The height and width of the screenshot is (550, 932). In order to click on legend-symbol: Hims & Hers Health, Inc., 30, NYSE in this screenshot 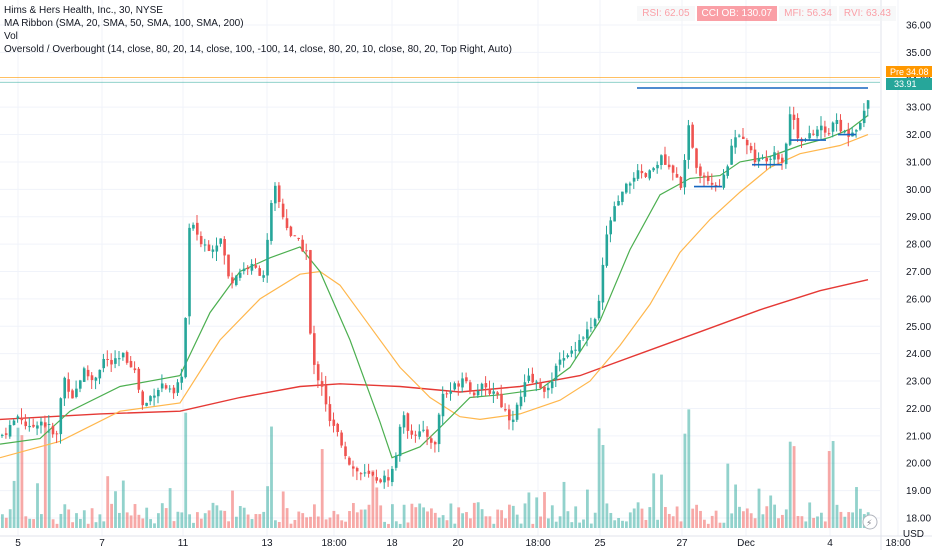, I will do `click(83, 10)`.